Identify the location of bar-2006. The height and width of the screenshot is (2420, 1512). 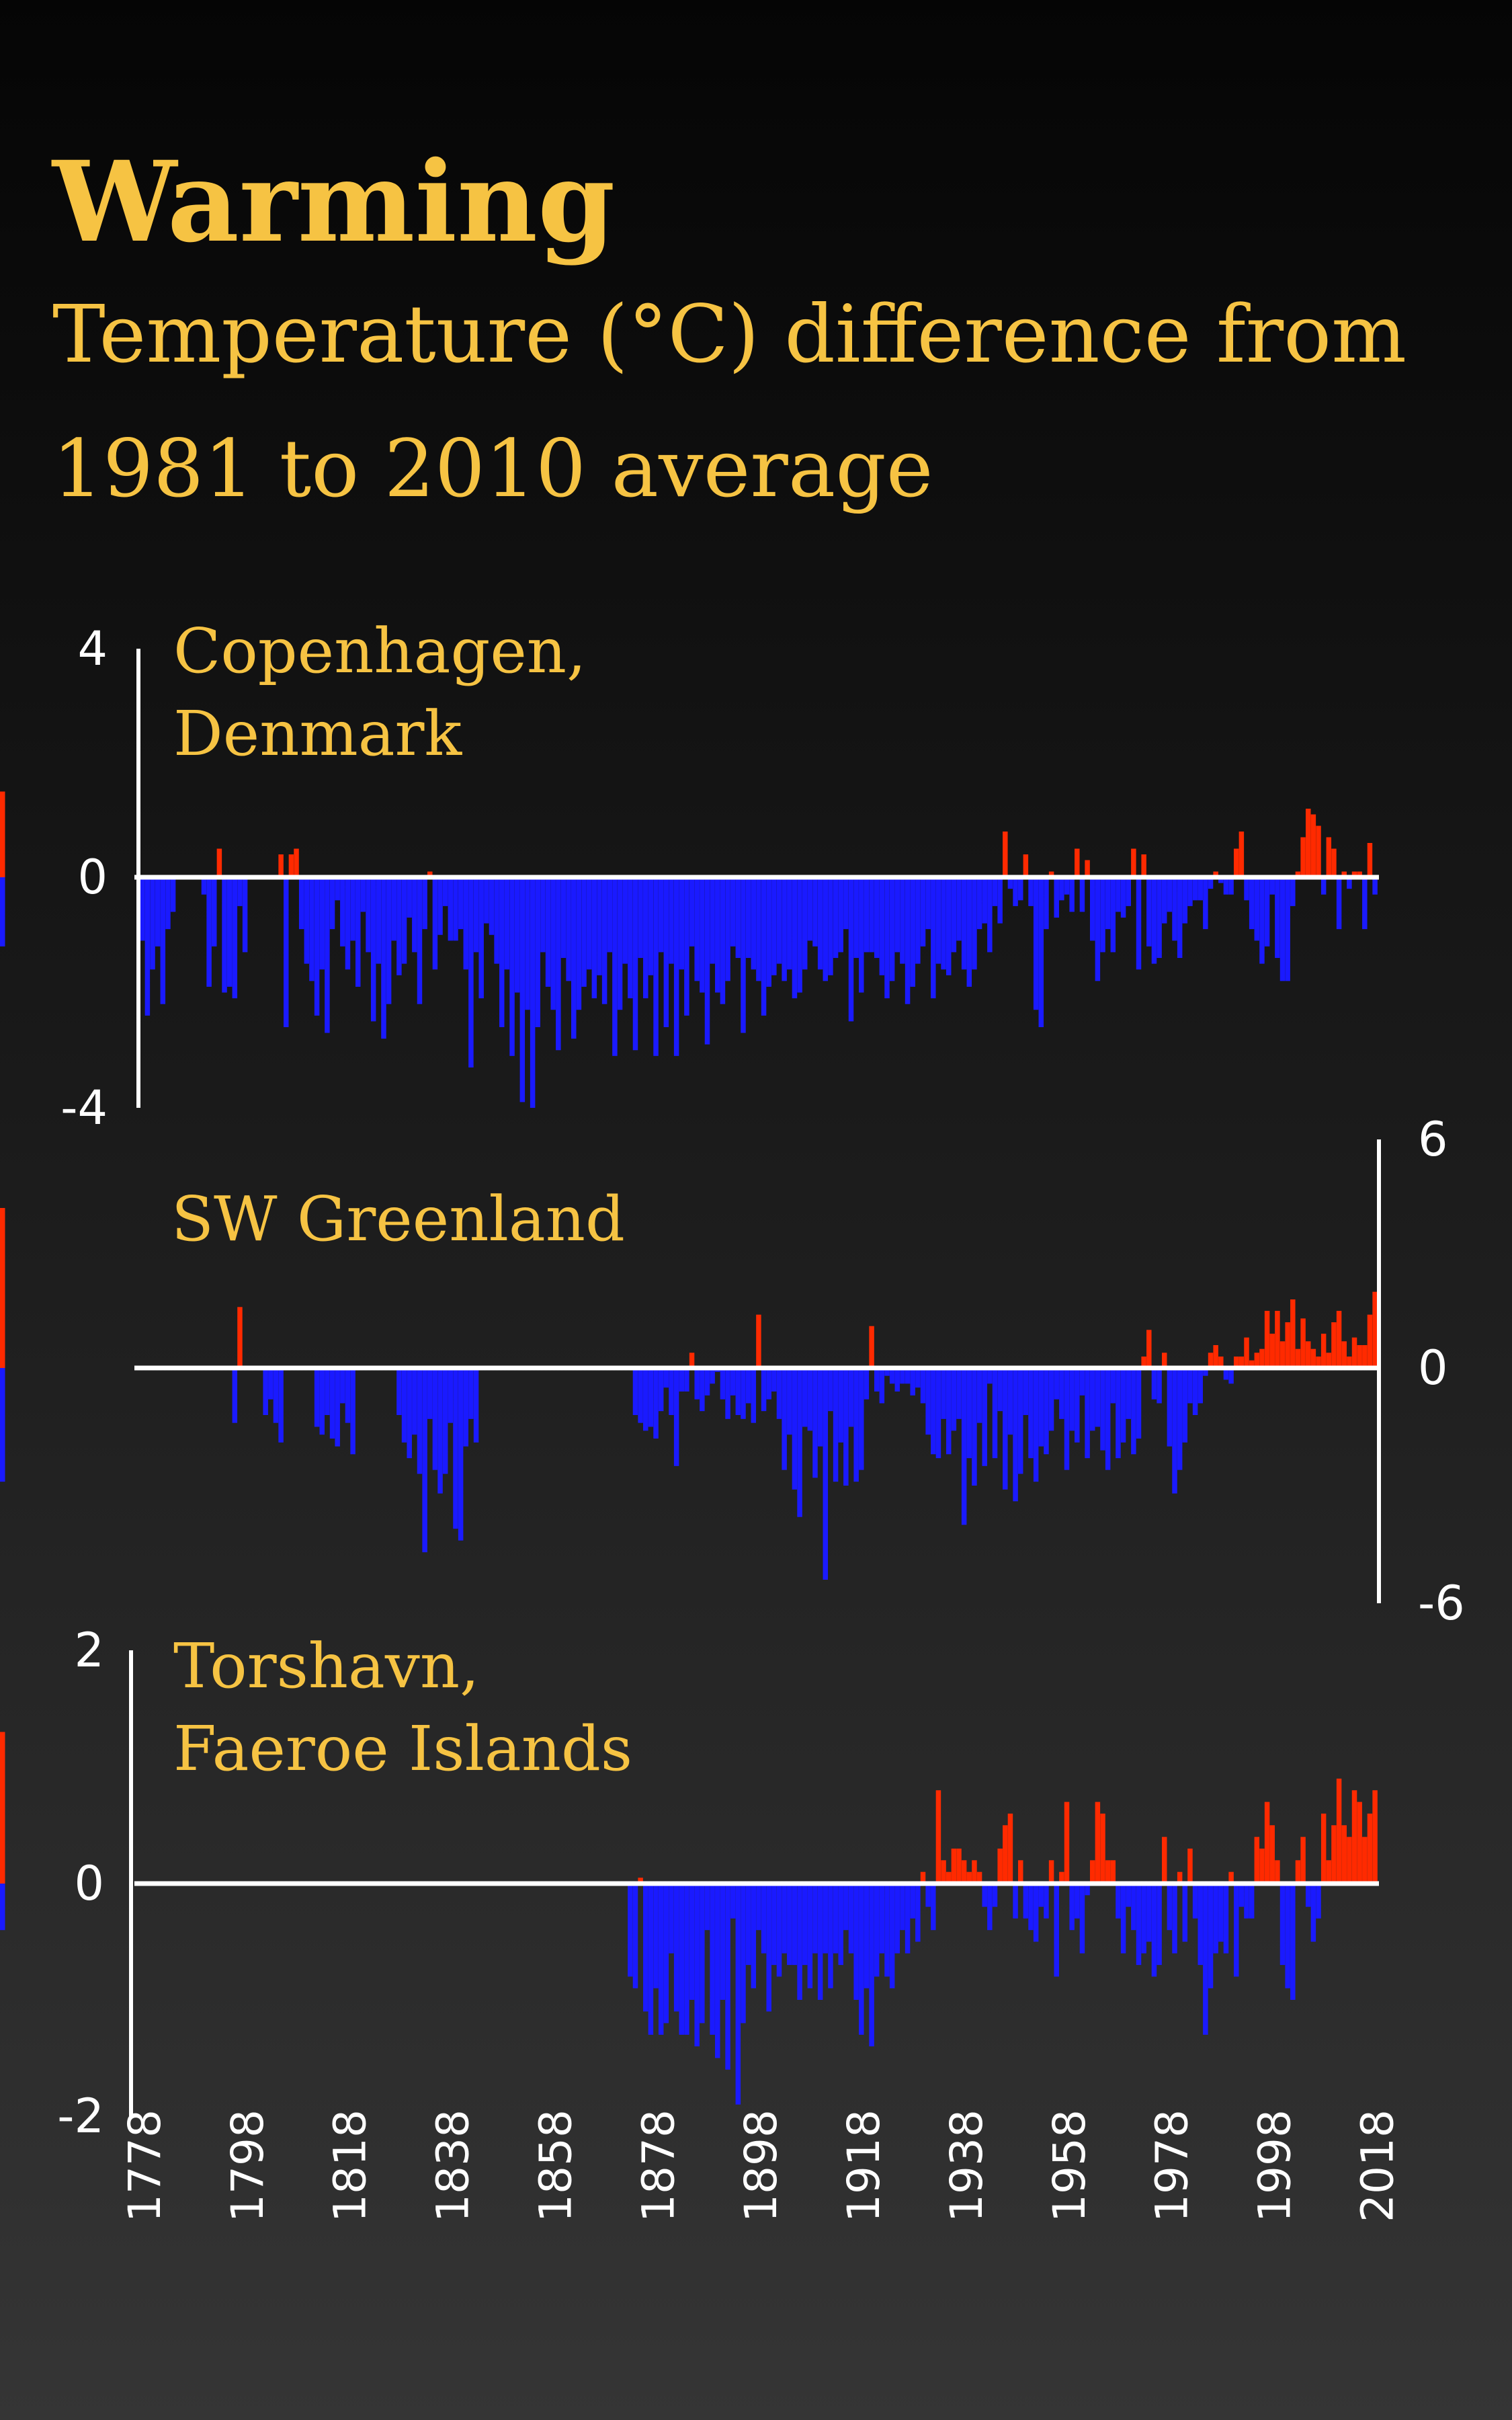
(1313, 1358).